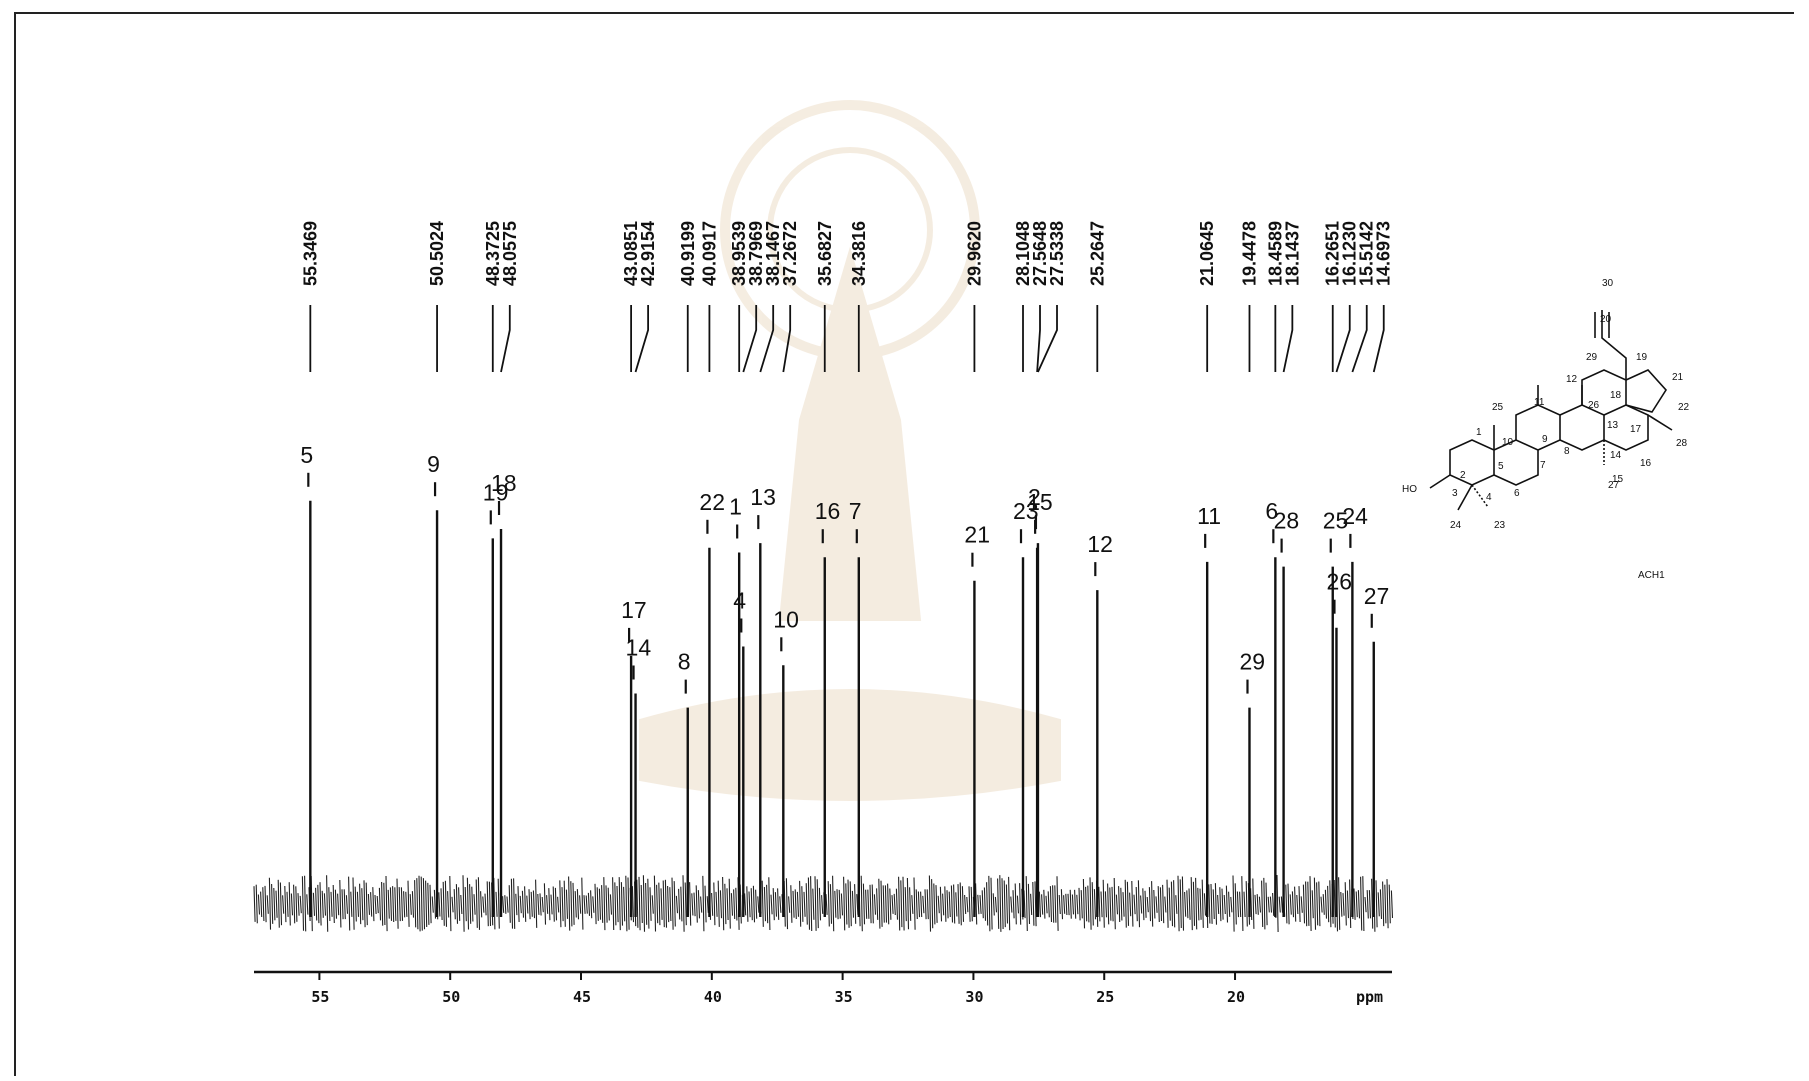  Describe the element at coordinates (504, 483) in the screenshot. I see `assignment-label-18: 18` at that location.